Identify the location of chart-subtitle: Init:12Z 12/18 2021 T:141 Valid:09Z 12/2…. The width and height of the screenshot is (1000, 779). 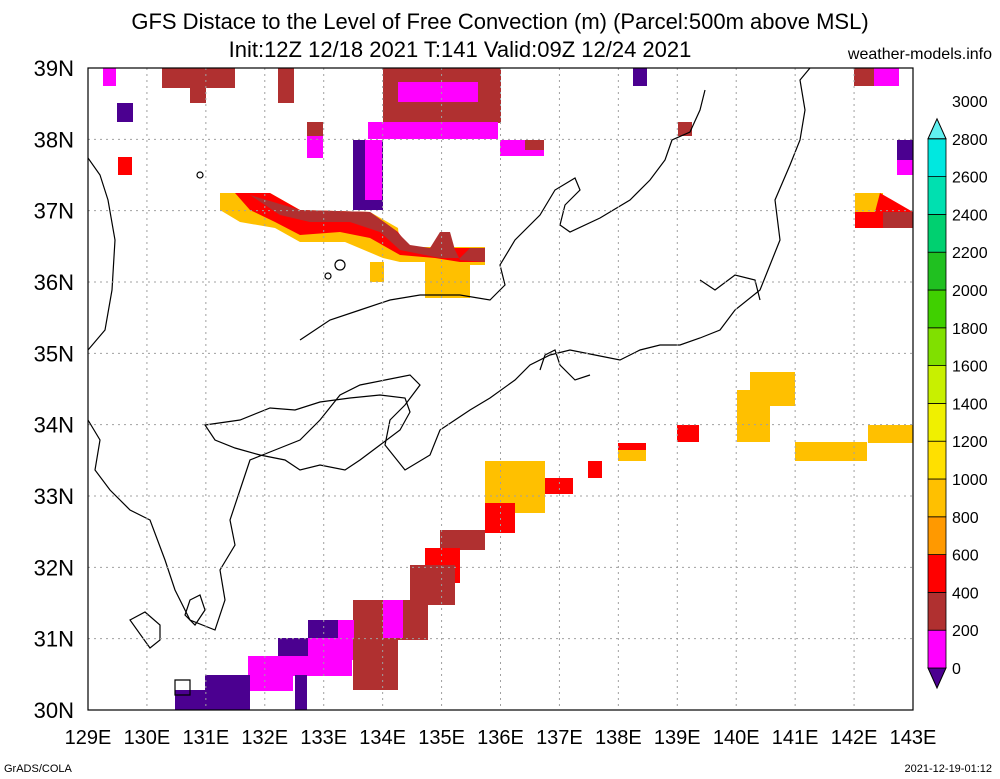
(460, 49).